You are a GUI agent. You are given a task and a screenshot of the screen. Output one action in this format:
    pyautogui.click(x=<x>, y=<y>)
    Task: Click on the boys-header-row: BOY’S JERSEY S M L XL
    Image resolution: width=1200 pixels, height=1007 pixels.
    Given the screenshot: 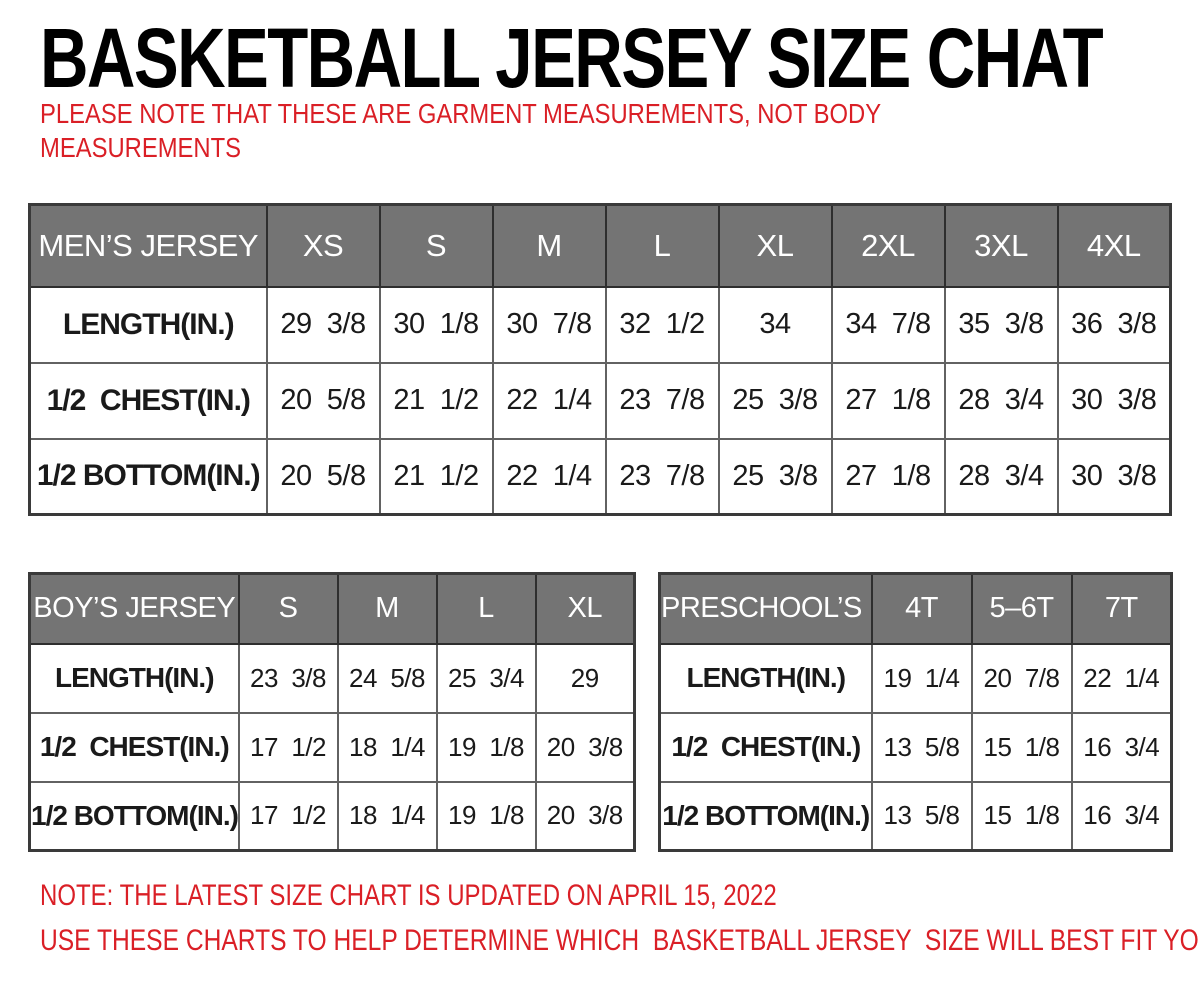 What is the action you would take?
    pyautogui.click(x=332, y=608)
    